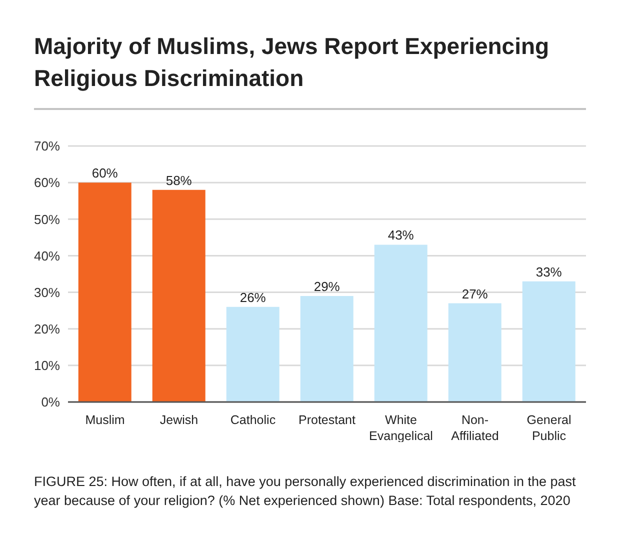 The image size is (627, 560). I want to click on data-label: 33%, so click(549, 272).